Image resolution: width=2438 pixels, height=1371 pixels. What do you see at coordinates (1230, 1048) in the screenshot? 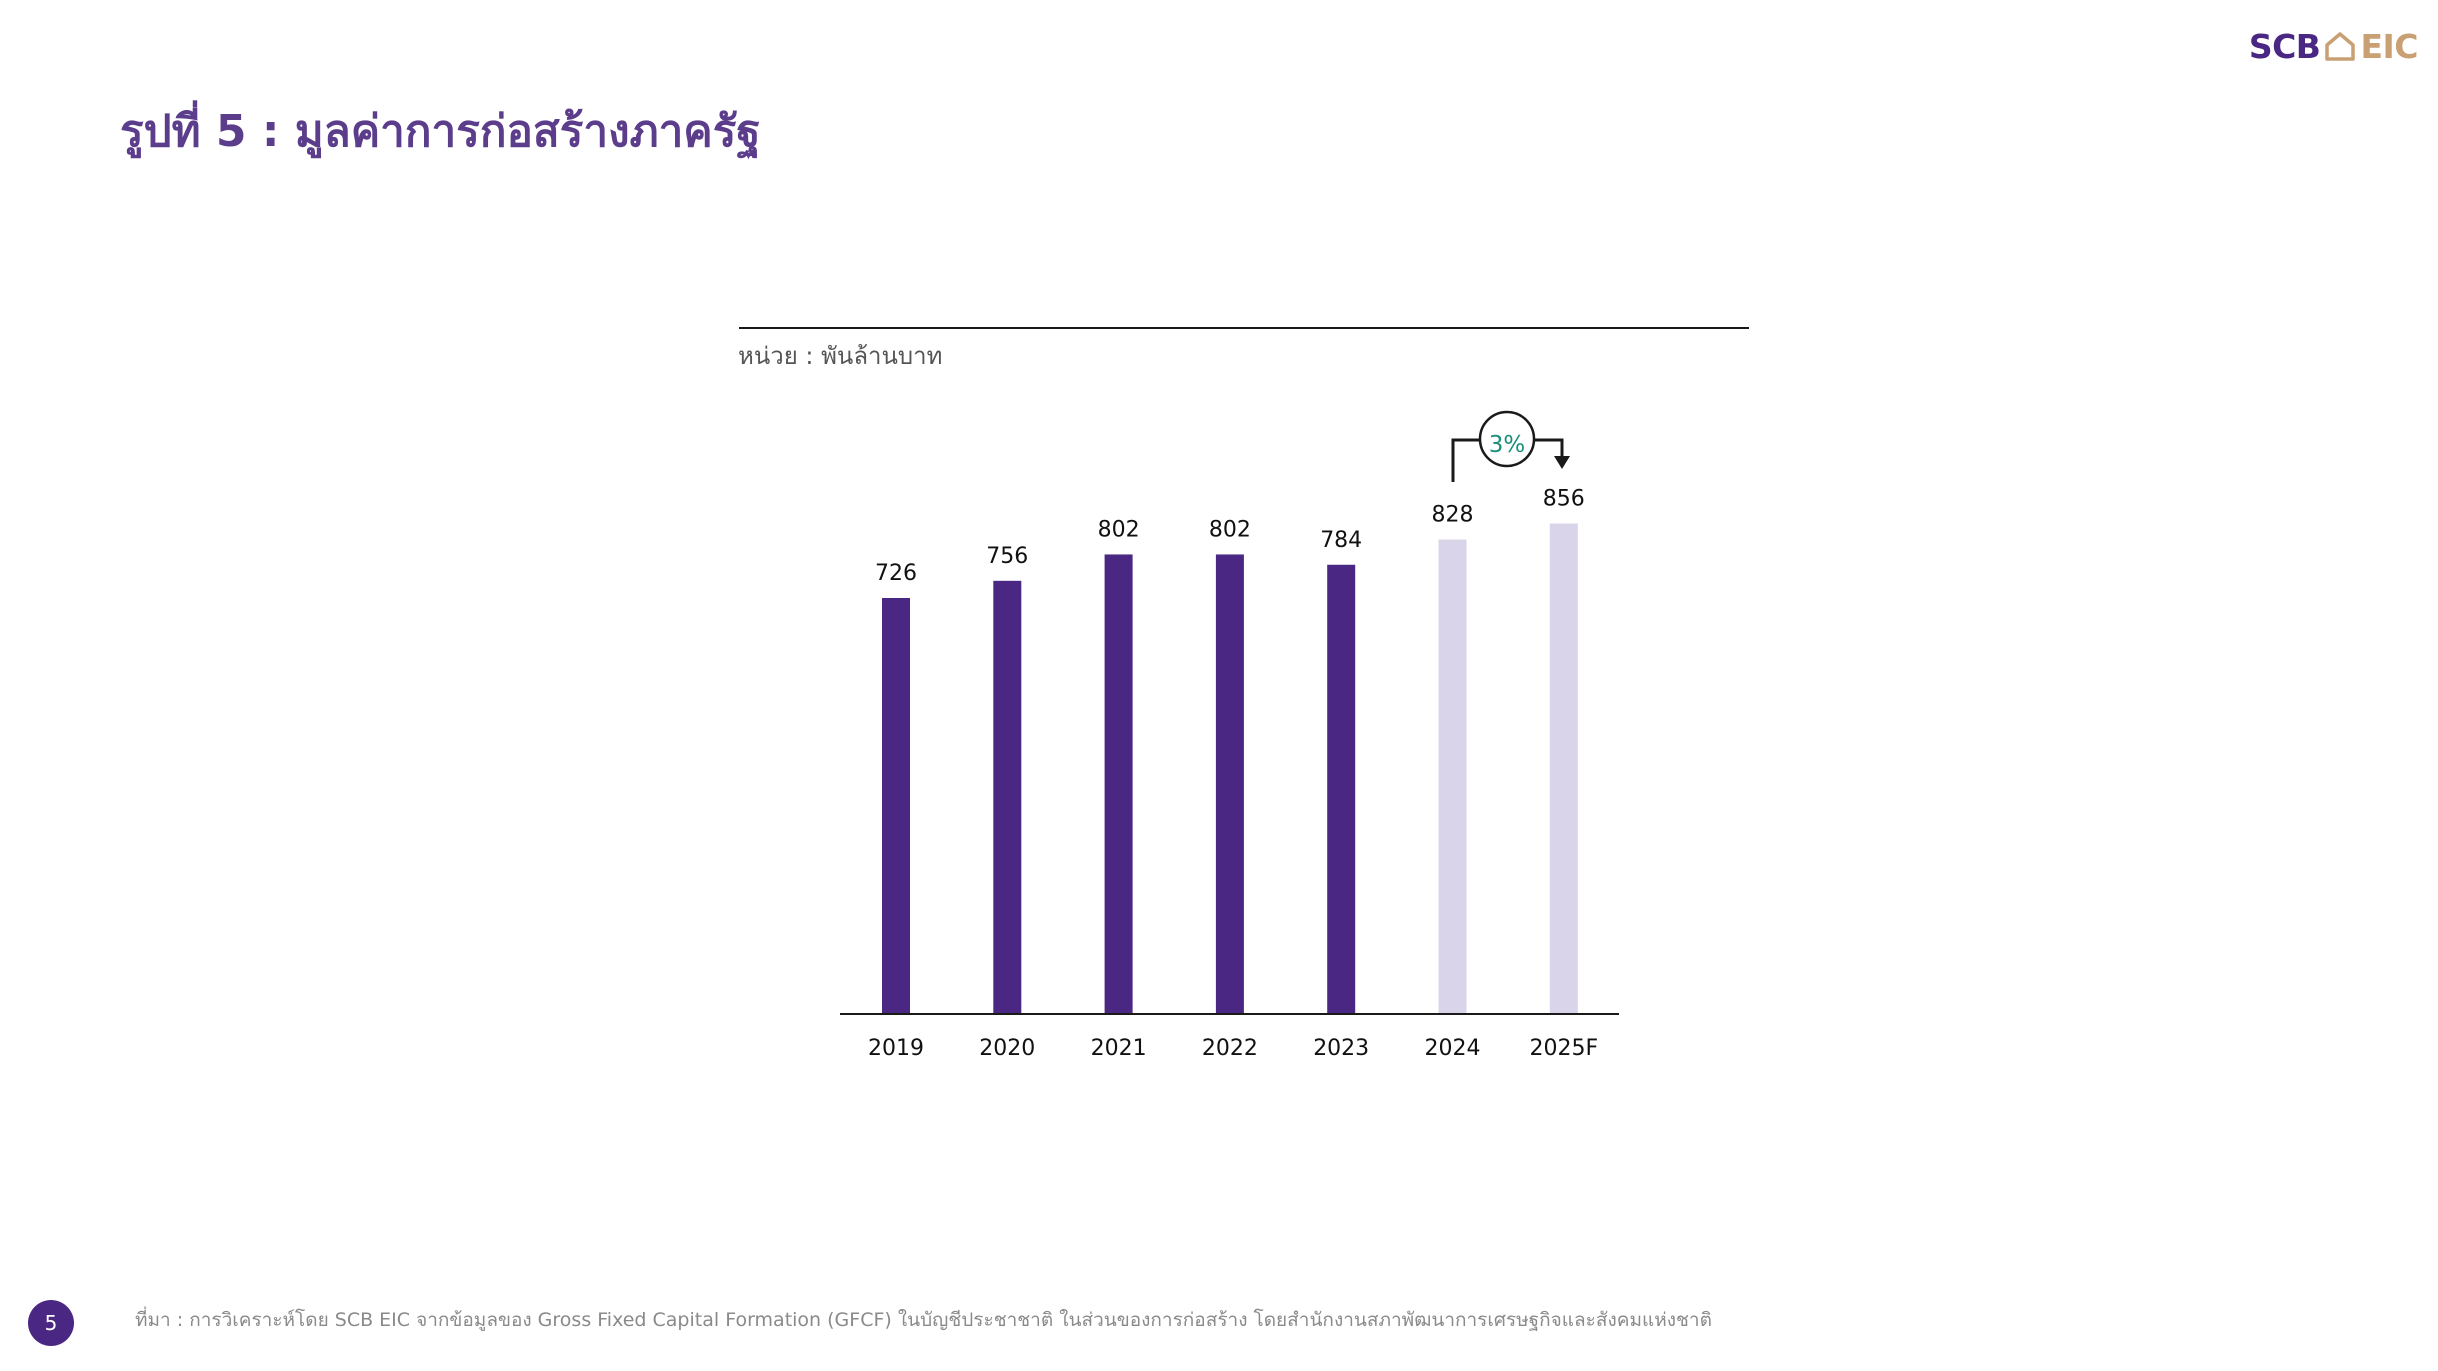
I see `tick-label-2022: 2022` at bounding box center [1230, 1048].